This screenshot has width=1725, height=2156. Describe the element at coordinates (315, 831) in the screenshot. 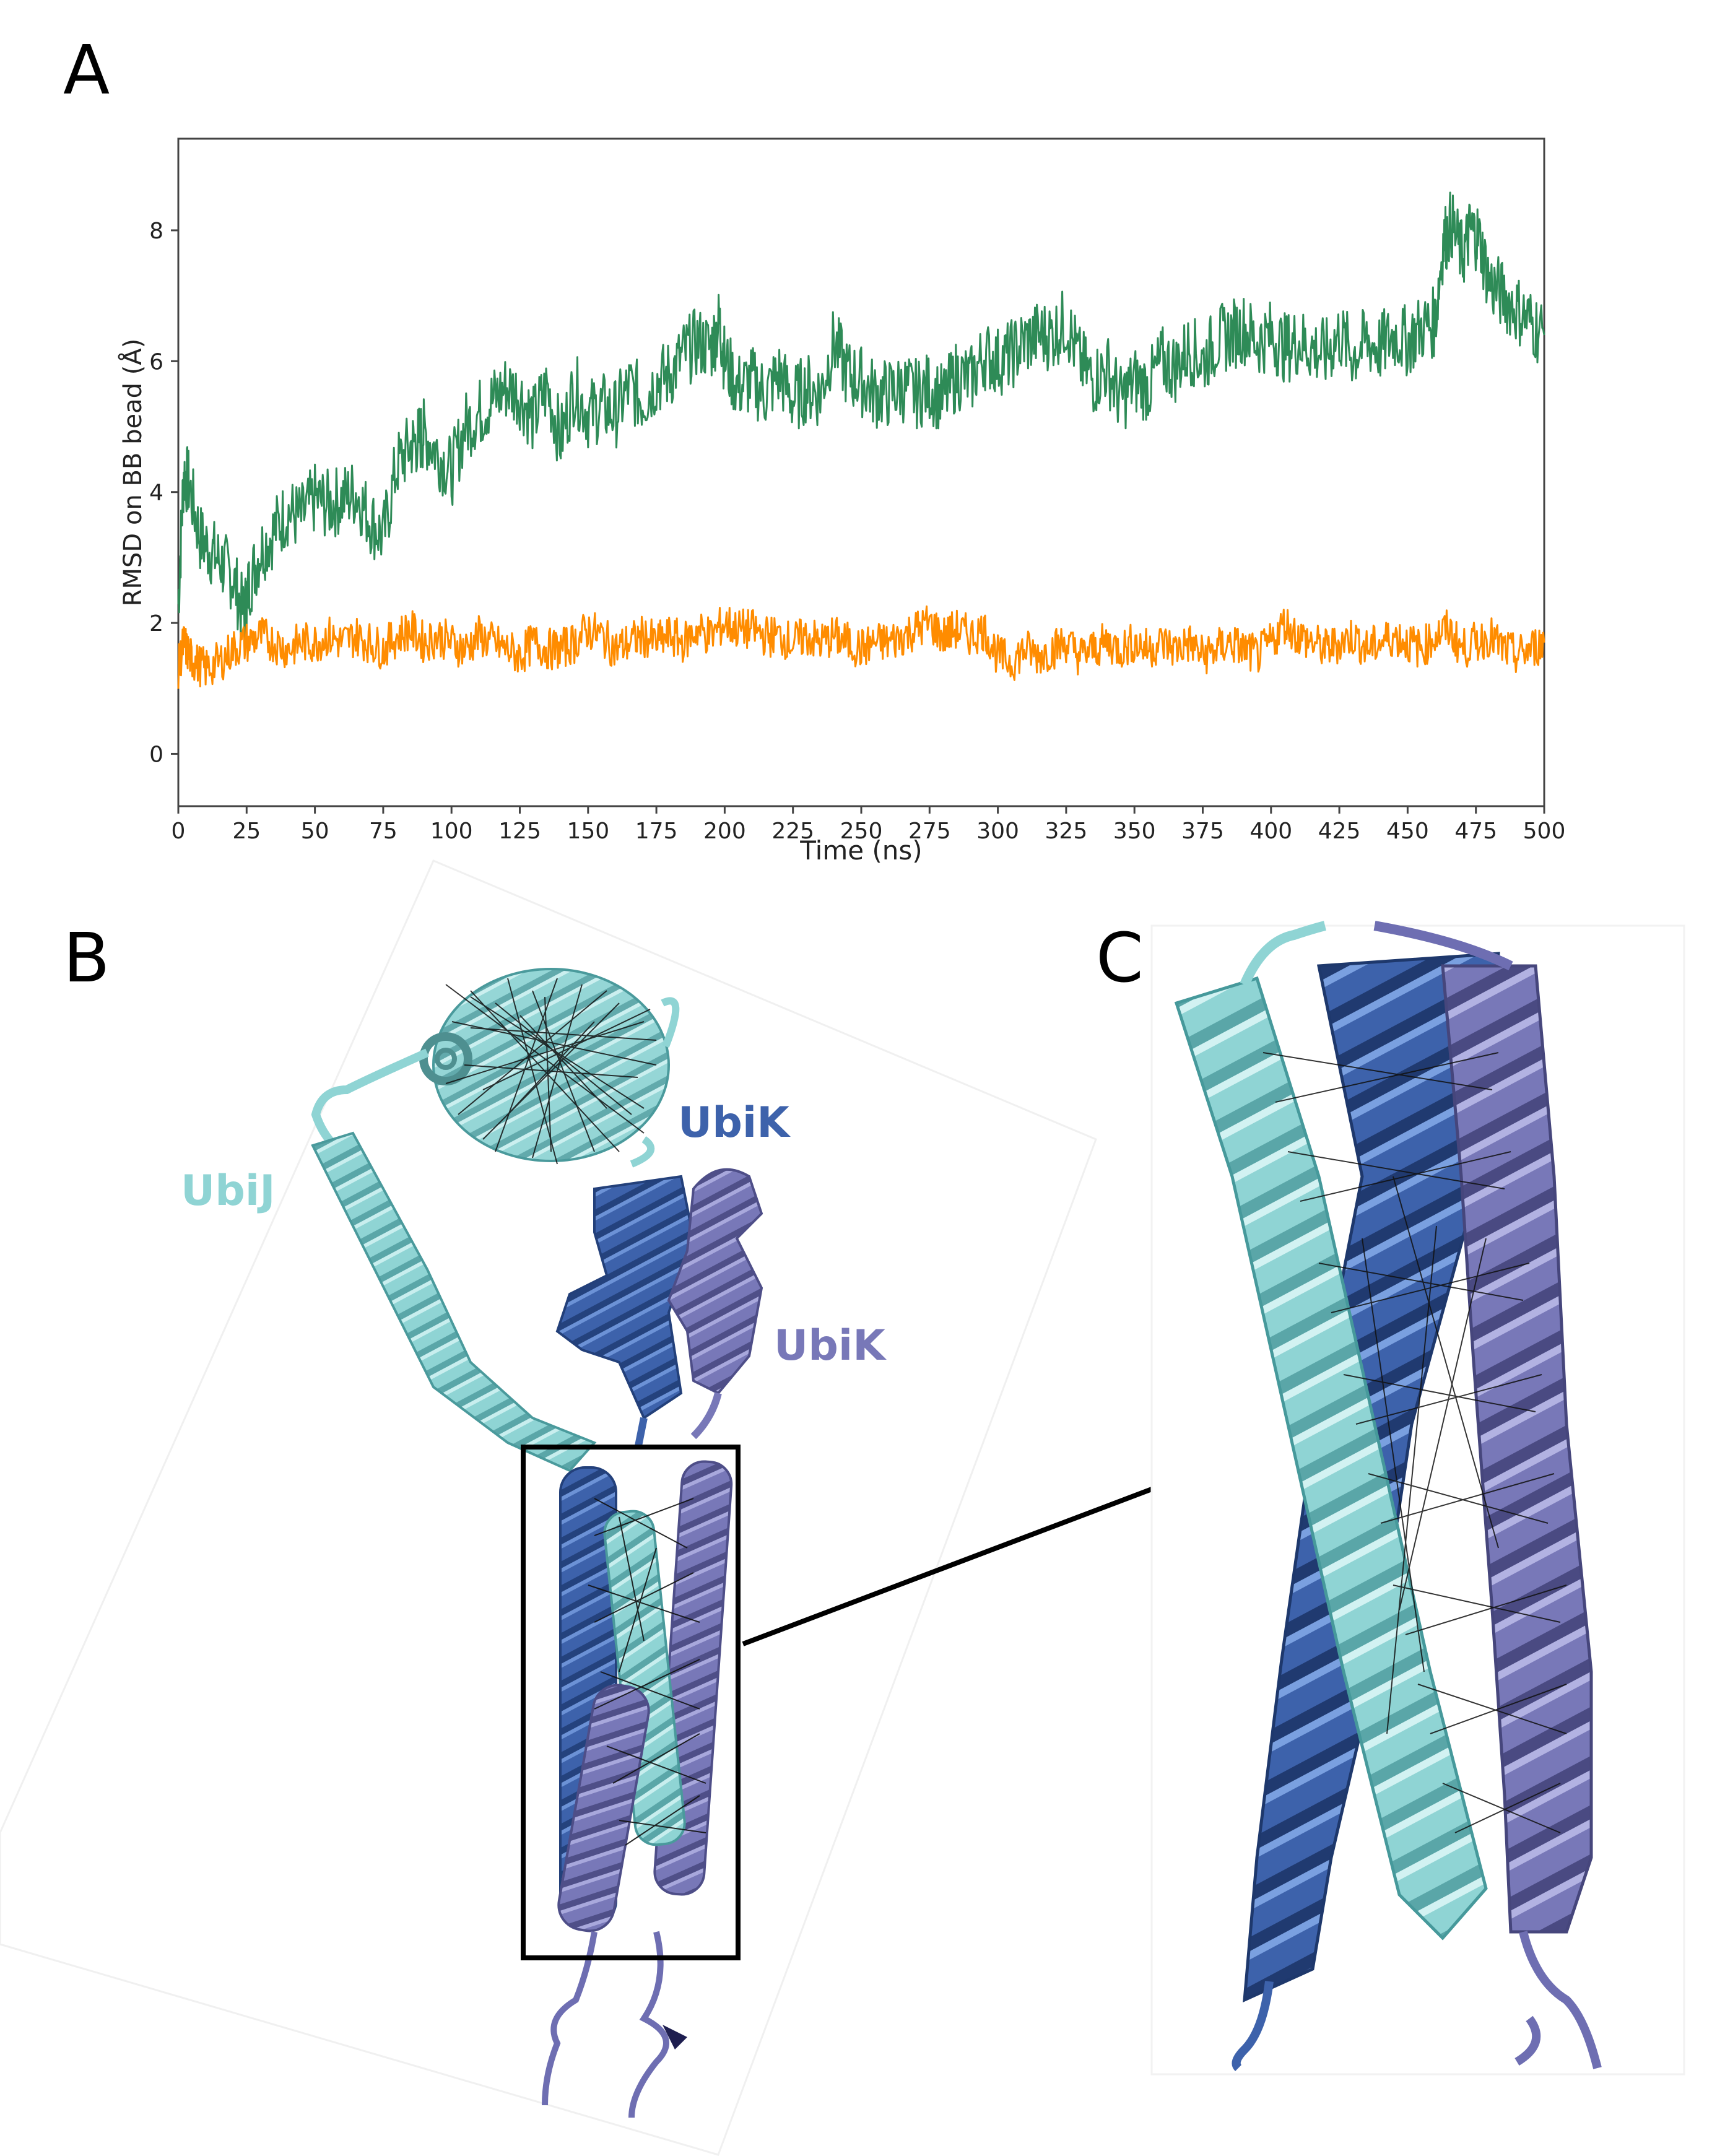

I see `x-tick-label: 50` at that location.